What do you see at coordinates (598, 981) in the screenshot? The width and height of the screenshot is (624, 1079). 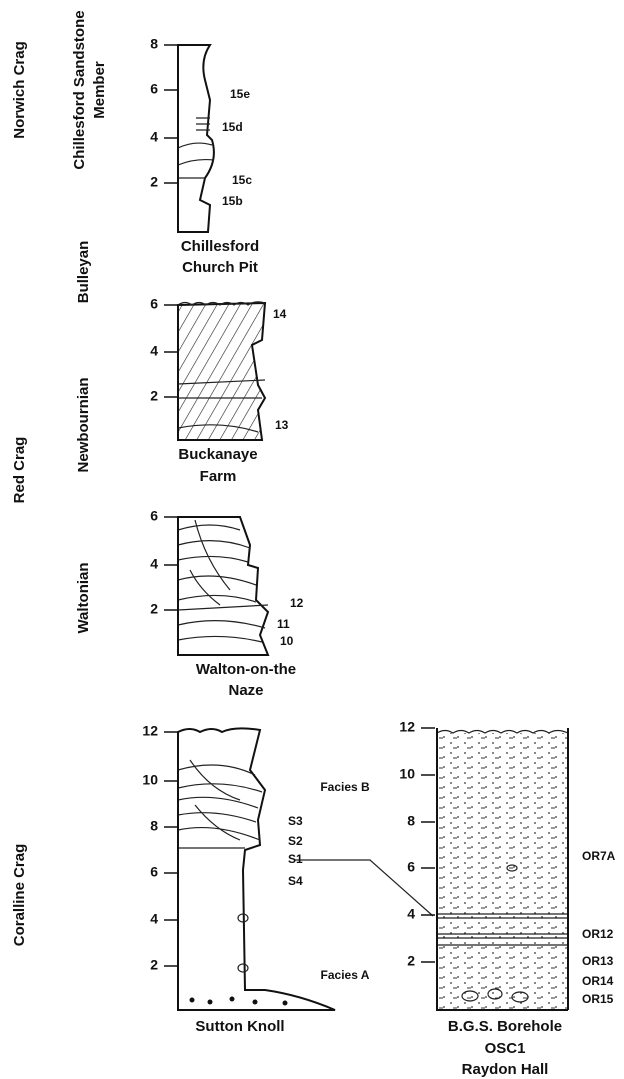 I see `bed-label: OR14` at bounding box center [598, 981].